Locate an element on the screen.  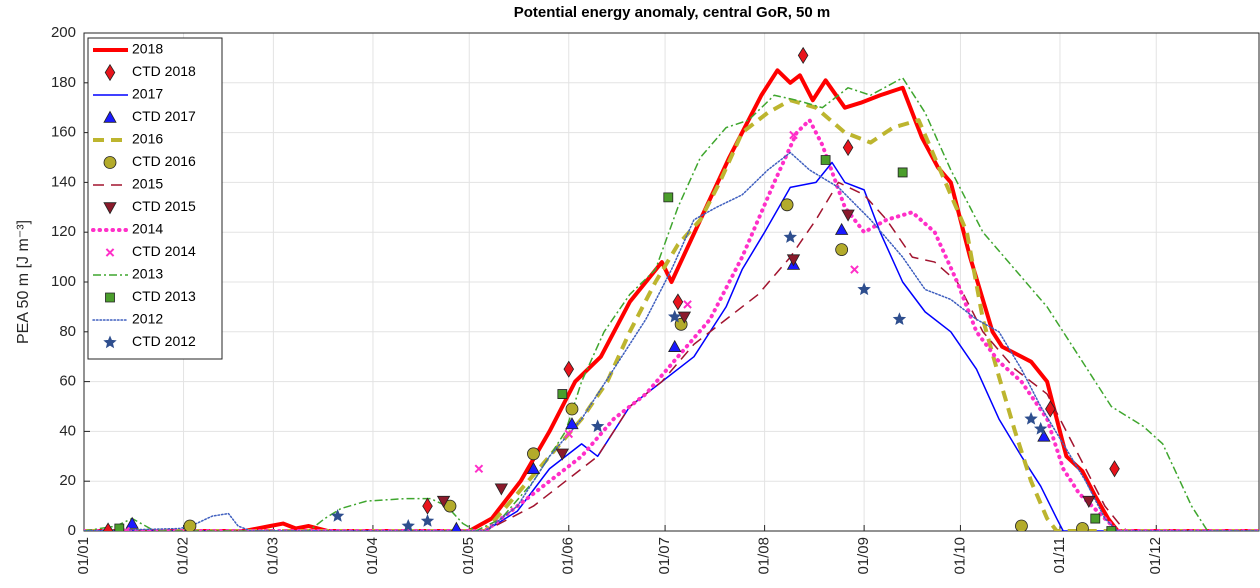
x-tick-label: 01/06 is located at coordinates (568, 556).